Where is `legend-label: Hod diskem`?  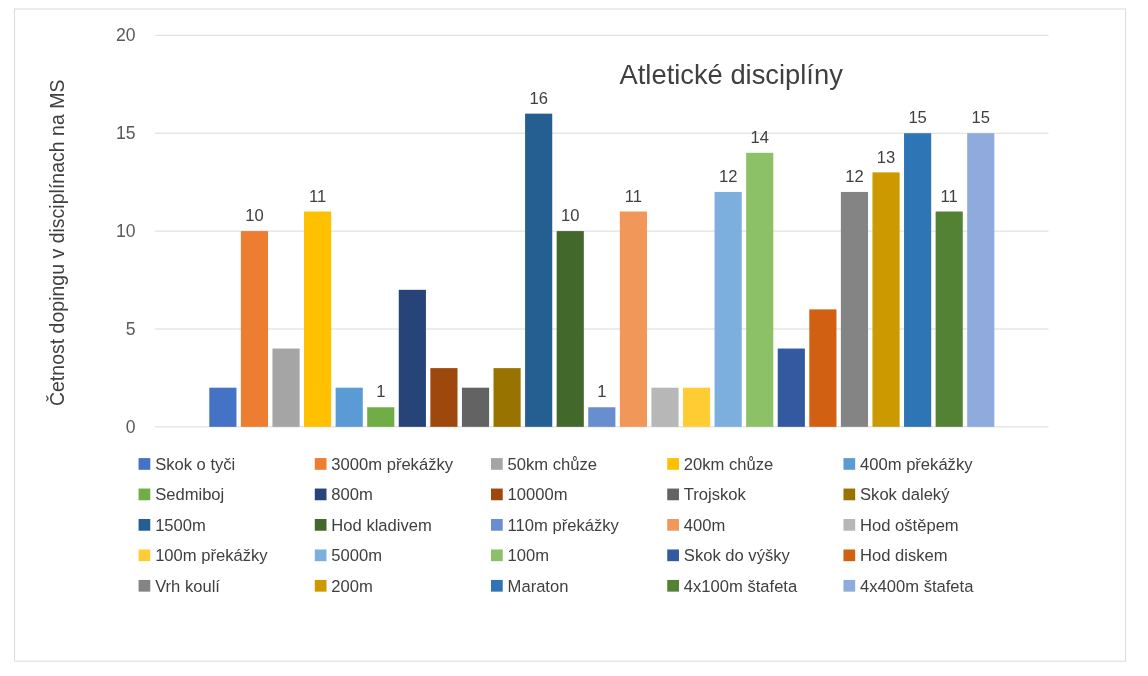 legend-label: Hod diskem is located at coordinates (904, 556).